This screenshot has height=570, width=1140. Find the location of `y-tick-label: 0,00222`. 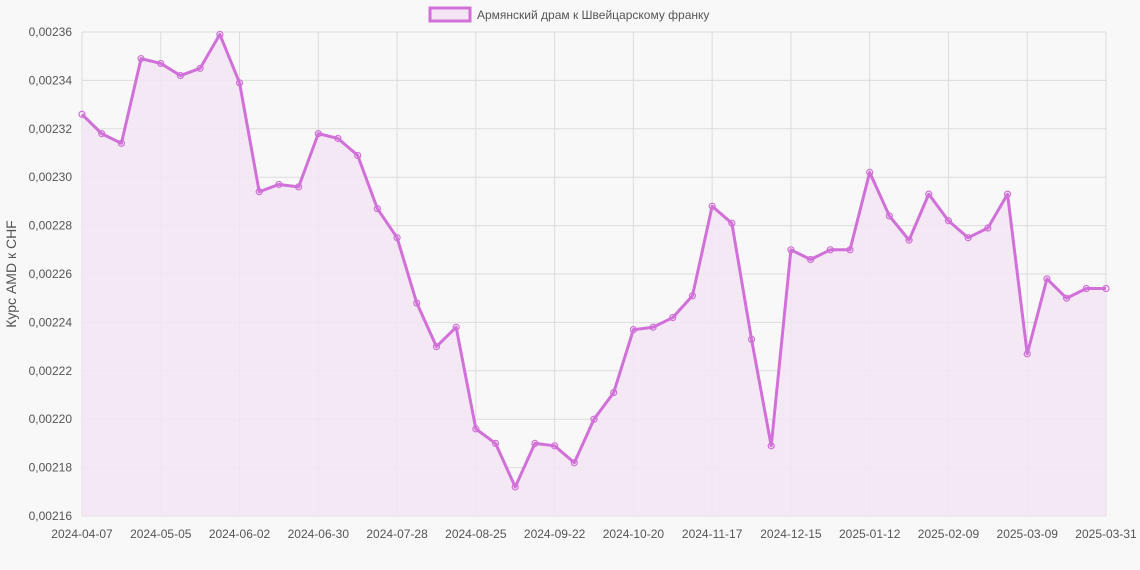

y-tick-label: 0,00222 is located at coordinates (51, 371).